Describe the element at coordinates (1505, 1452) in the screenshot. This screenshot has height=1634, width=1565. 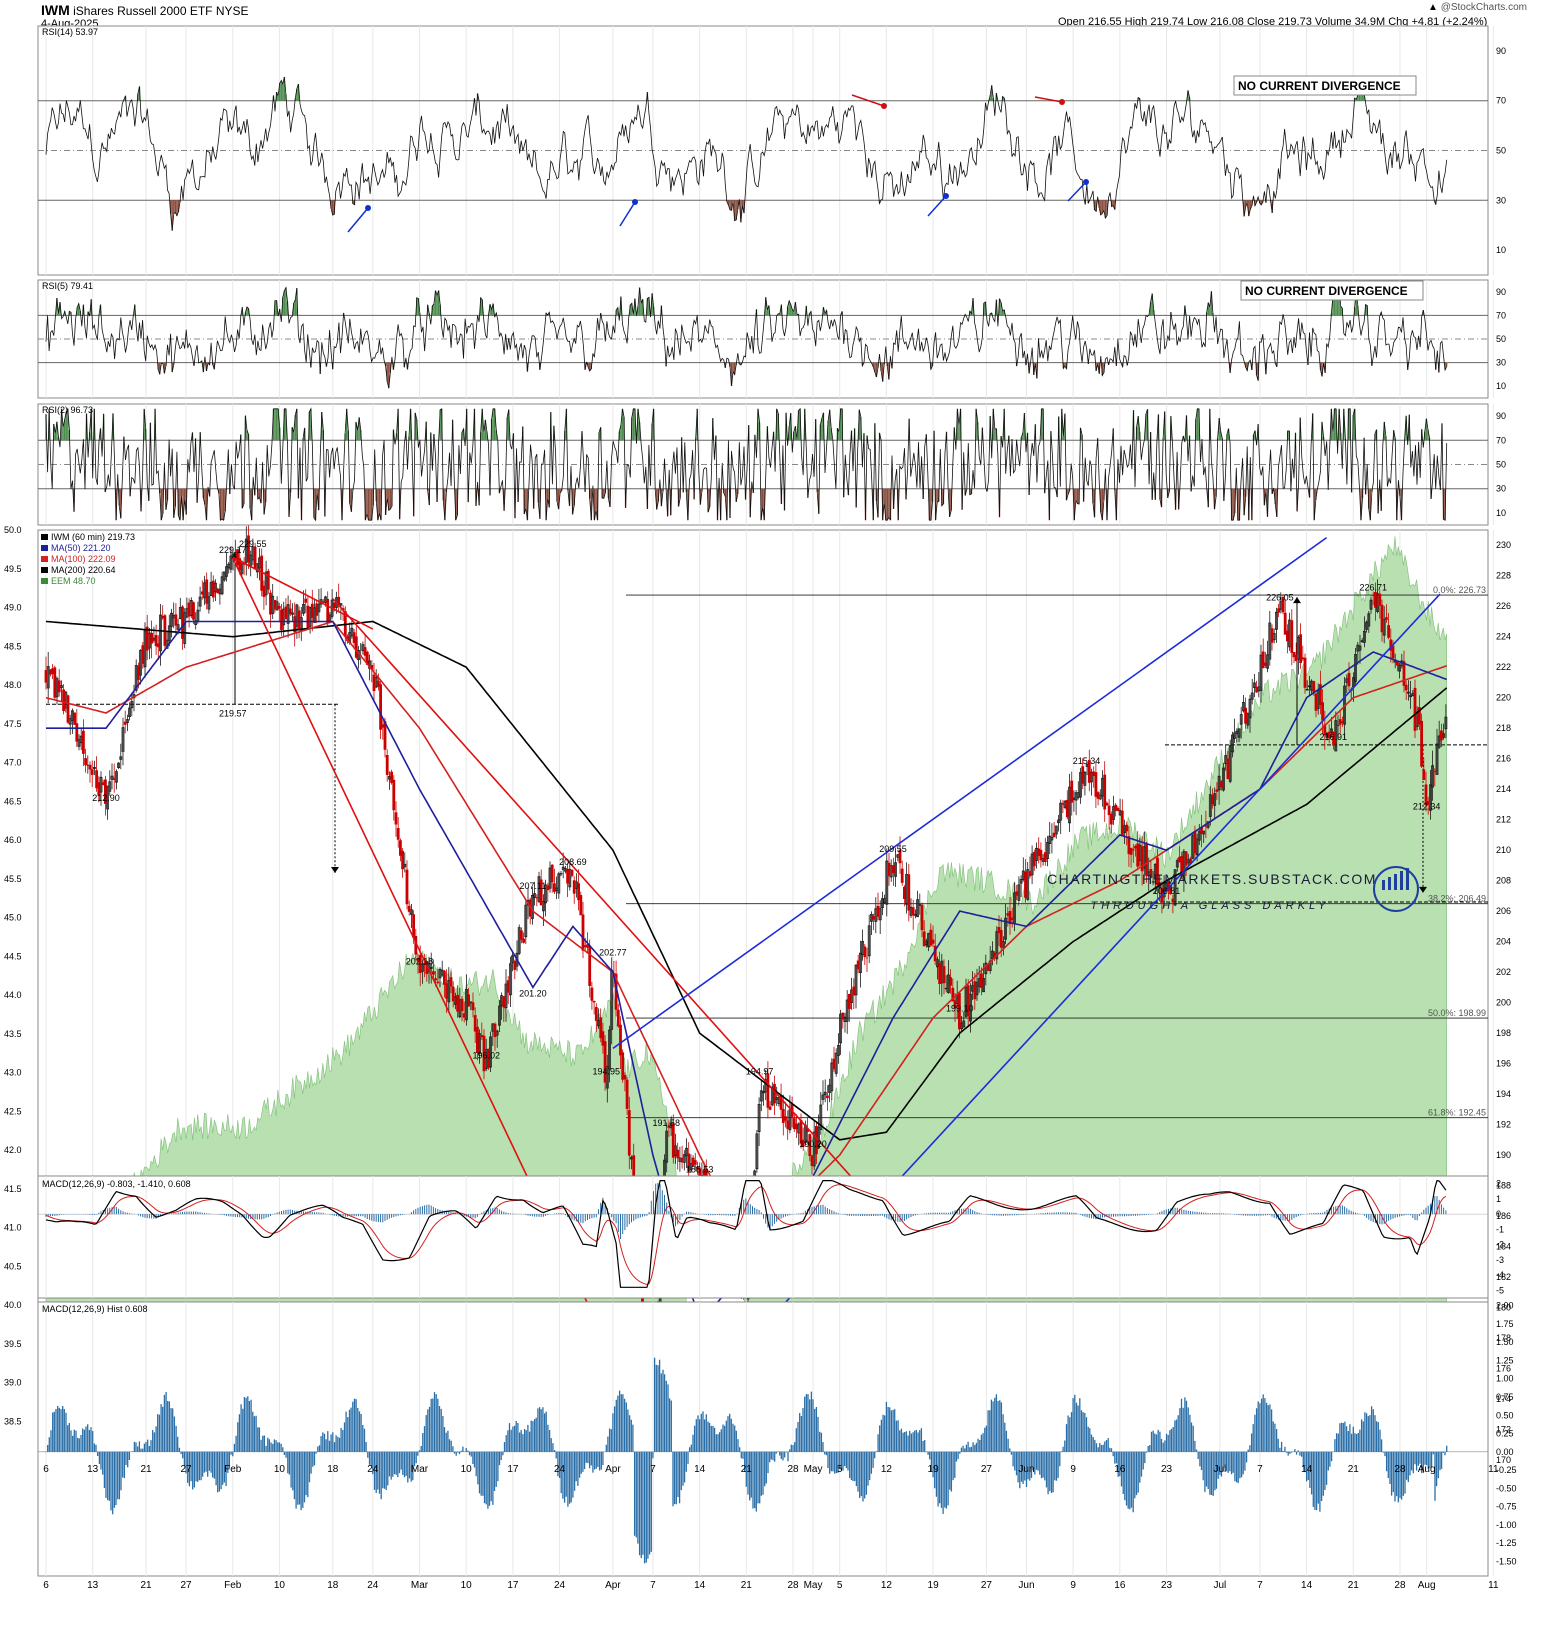
I see `hist-tick-label: 0.00` at that location.